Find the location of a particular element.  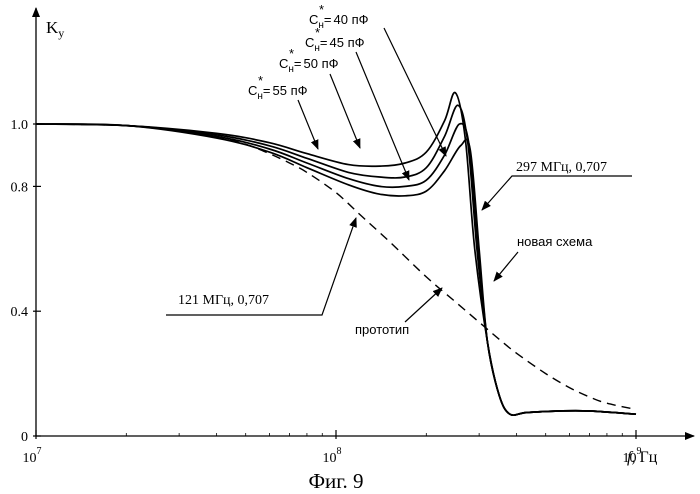

cap-label-50-text: Cн=50 пФ is located at coordinates (309, 65).